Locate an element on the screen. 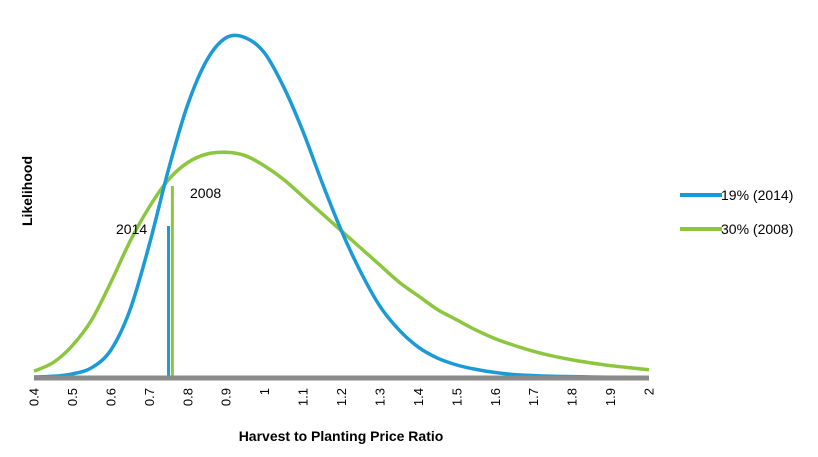  x-tick-label: 1.8 is located at coordinates (572, 397).